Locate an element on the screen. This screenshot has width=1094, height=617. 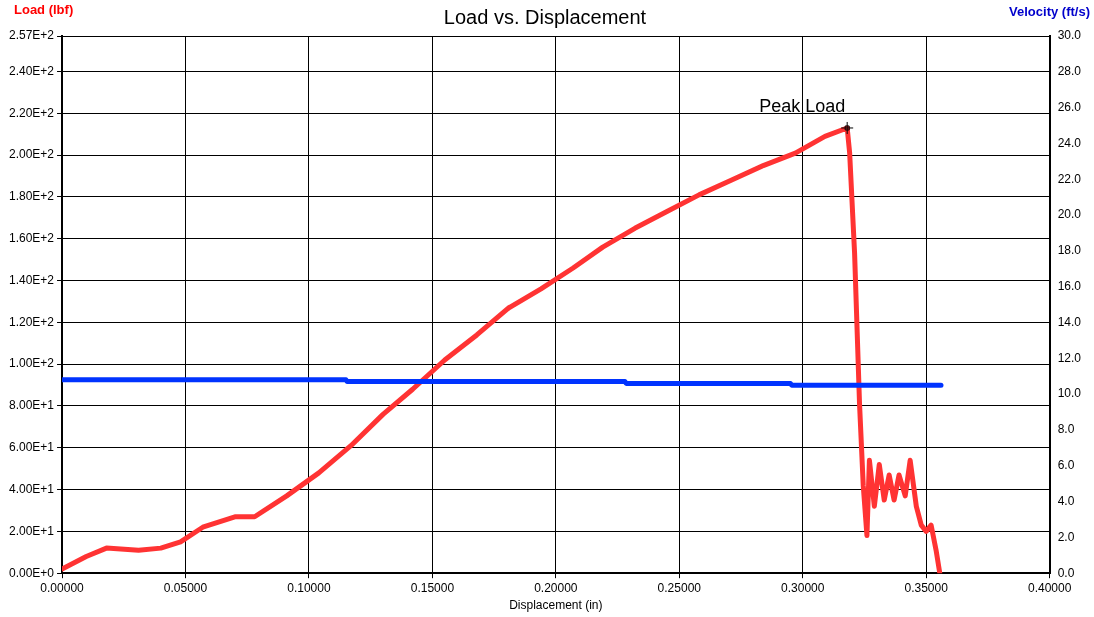
y2-tick-label: 24.0 is located at coordinates (1069, 142).